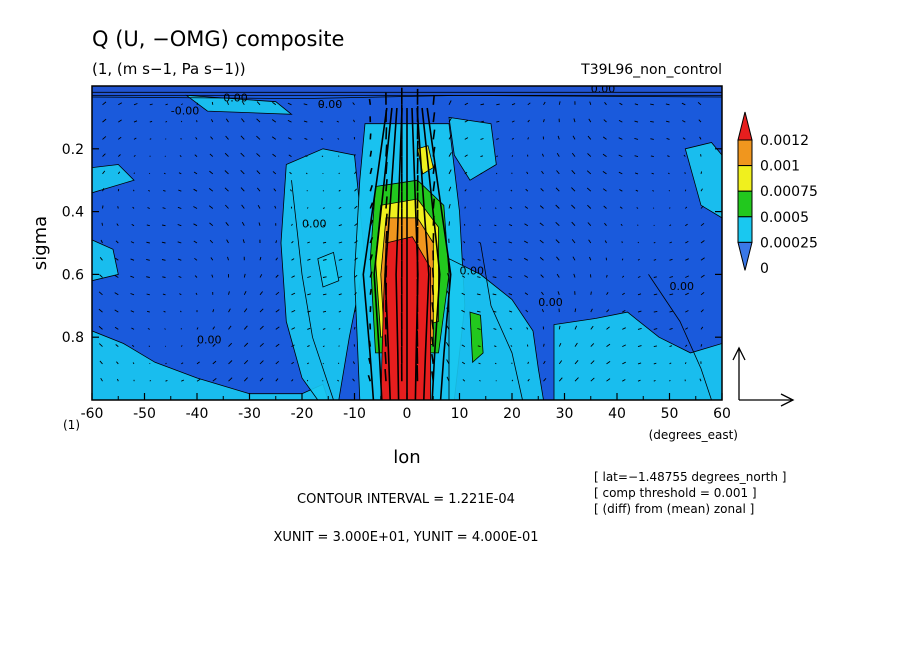 The width and height of the screenshot is (904, 654). I want to click on reference-vector-horizontal-head, so click(787, 400).